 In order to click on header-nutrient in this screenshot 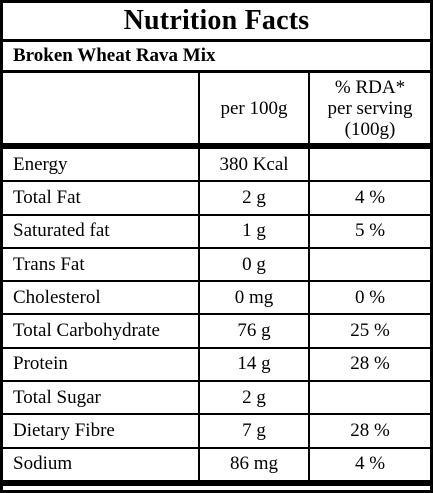, I will do `click(101, 109)`.